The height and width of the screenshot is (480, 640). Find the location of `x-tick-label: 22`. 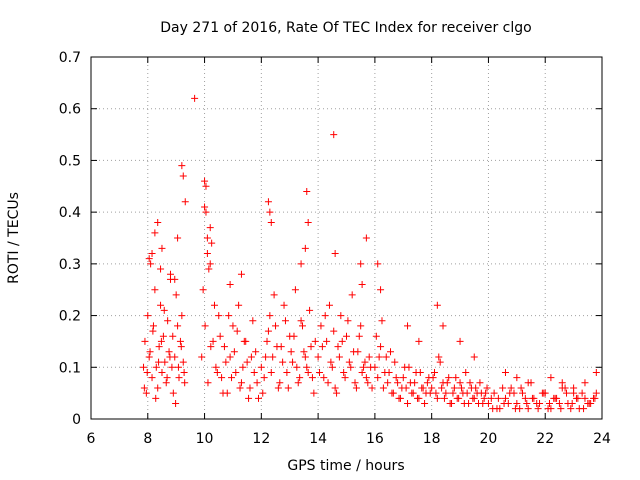

x-tick-label: 22 is located at coordinates (545, 439).